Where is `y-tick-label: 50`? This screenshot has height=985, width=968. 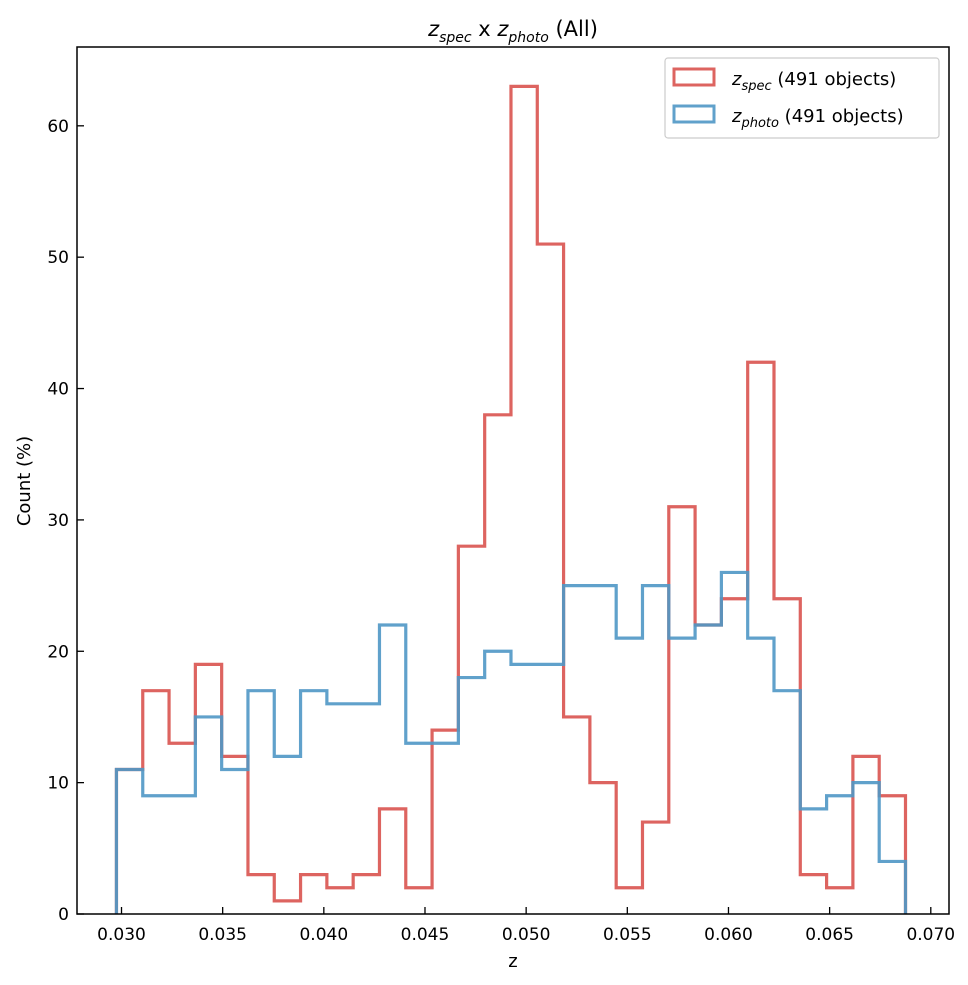 y-tick-label: 50 is located at coordinates (58, 258).